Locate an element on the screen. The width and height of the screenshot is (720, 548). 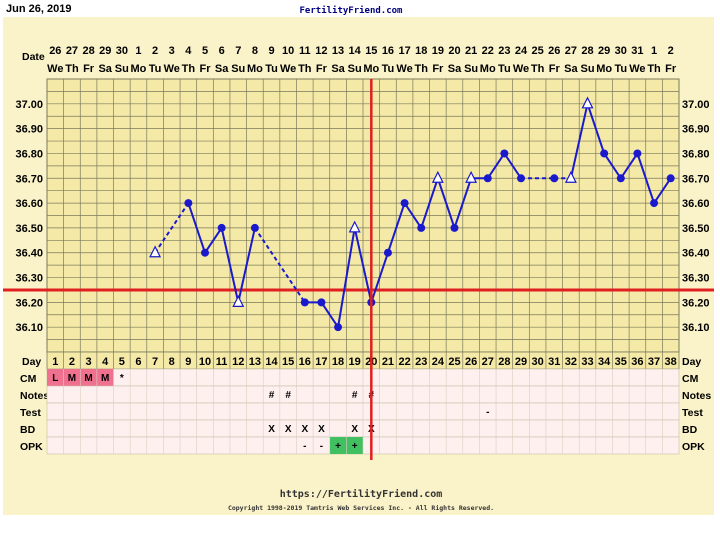
cycle-day-label: 21 is located at coordinates (388, 362).